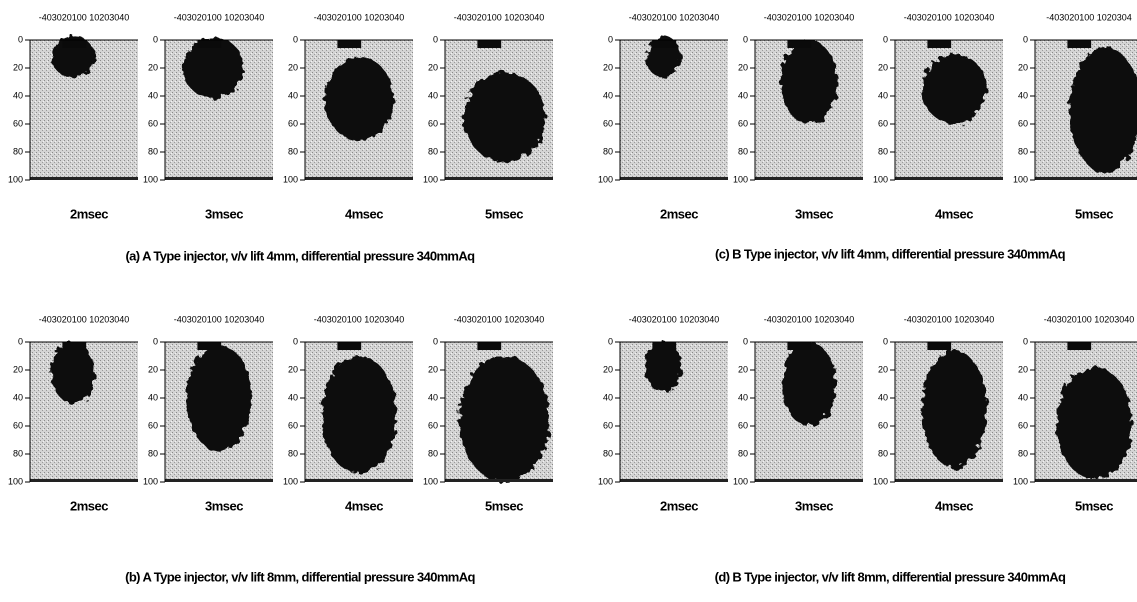  I want to click on x-axis-labels: -403020100 1020304, so click(1089, 17).